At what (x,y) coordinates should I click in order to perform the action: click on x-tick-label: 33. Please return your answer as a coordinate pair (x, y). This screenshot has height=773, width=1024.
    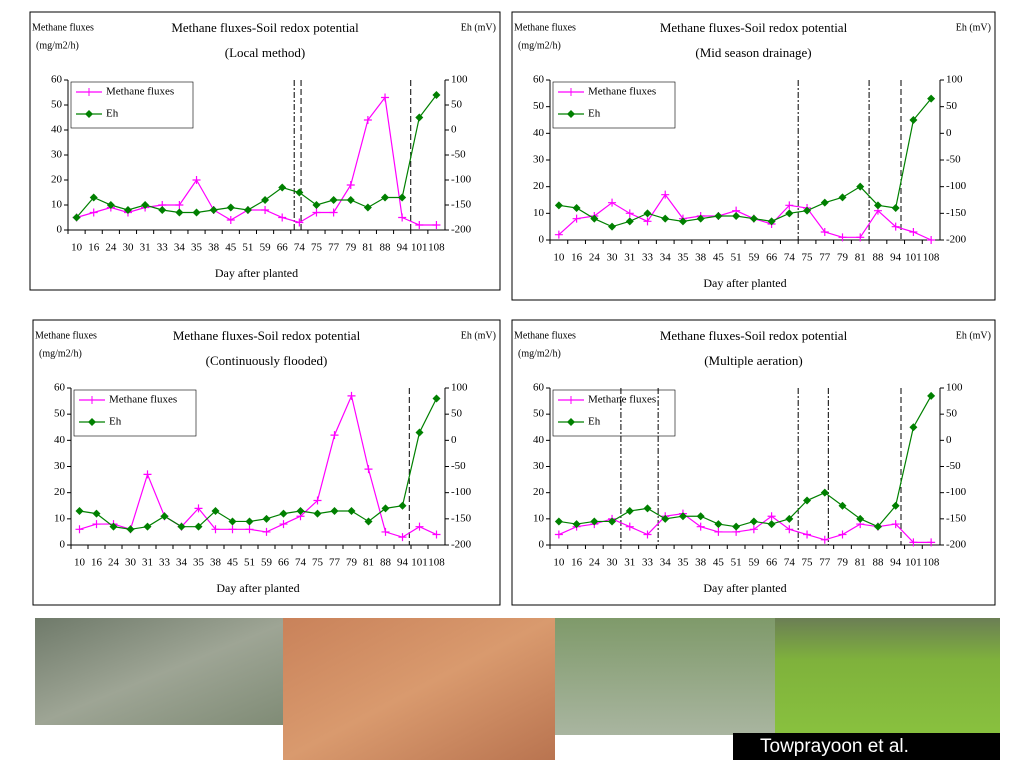
    Looking at the image, I should click on (163, 248).